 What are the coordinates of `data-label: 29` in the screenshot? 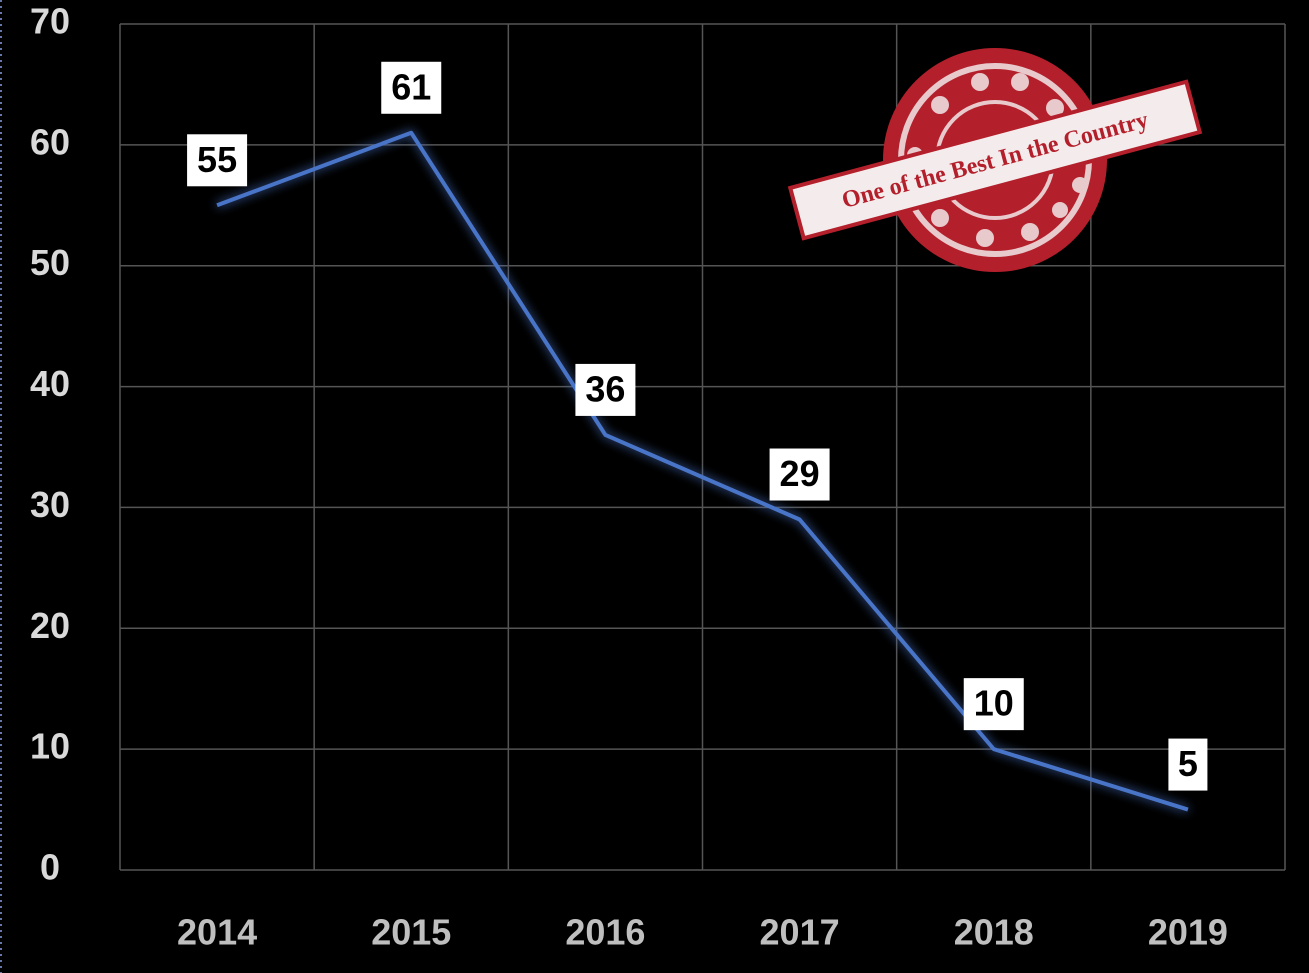 It's located at (800, 473).